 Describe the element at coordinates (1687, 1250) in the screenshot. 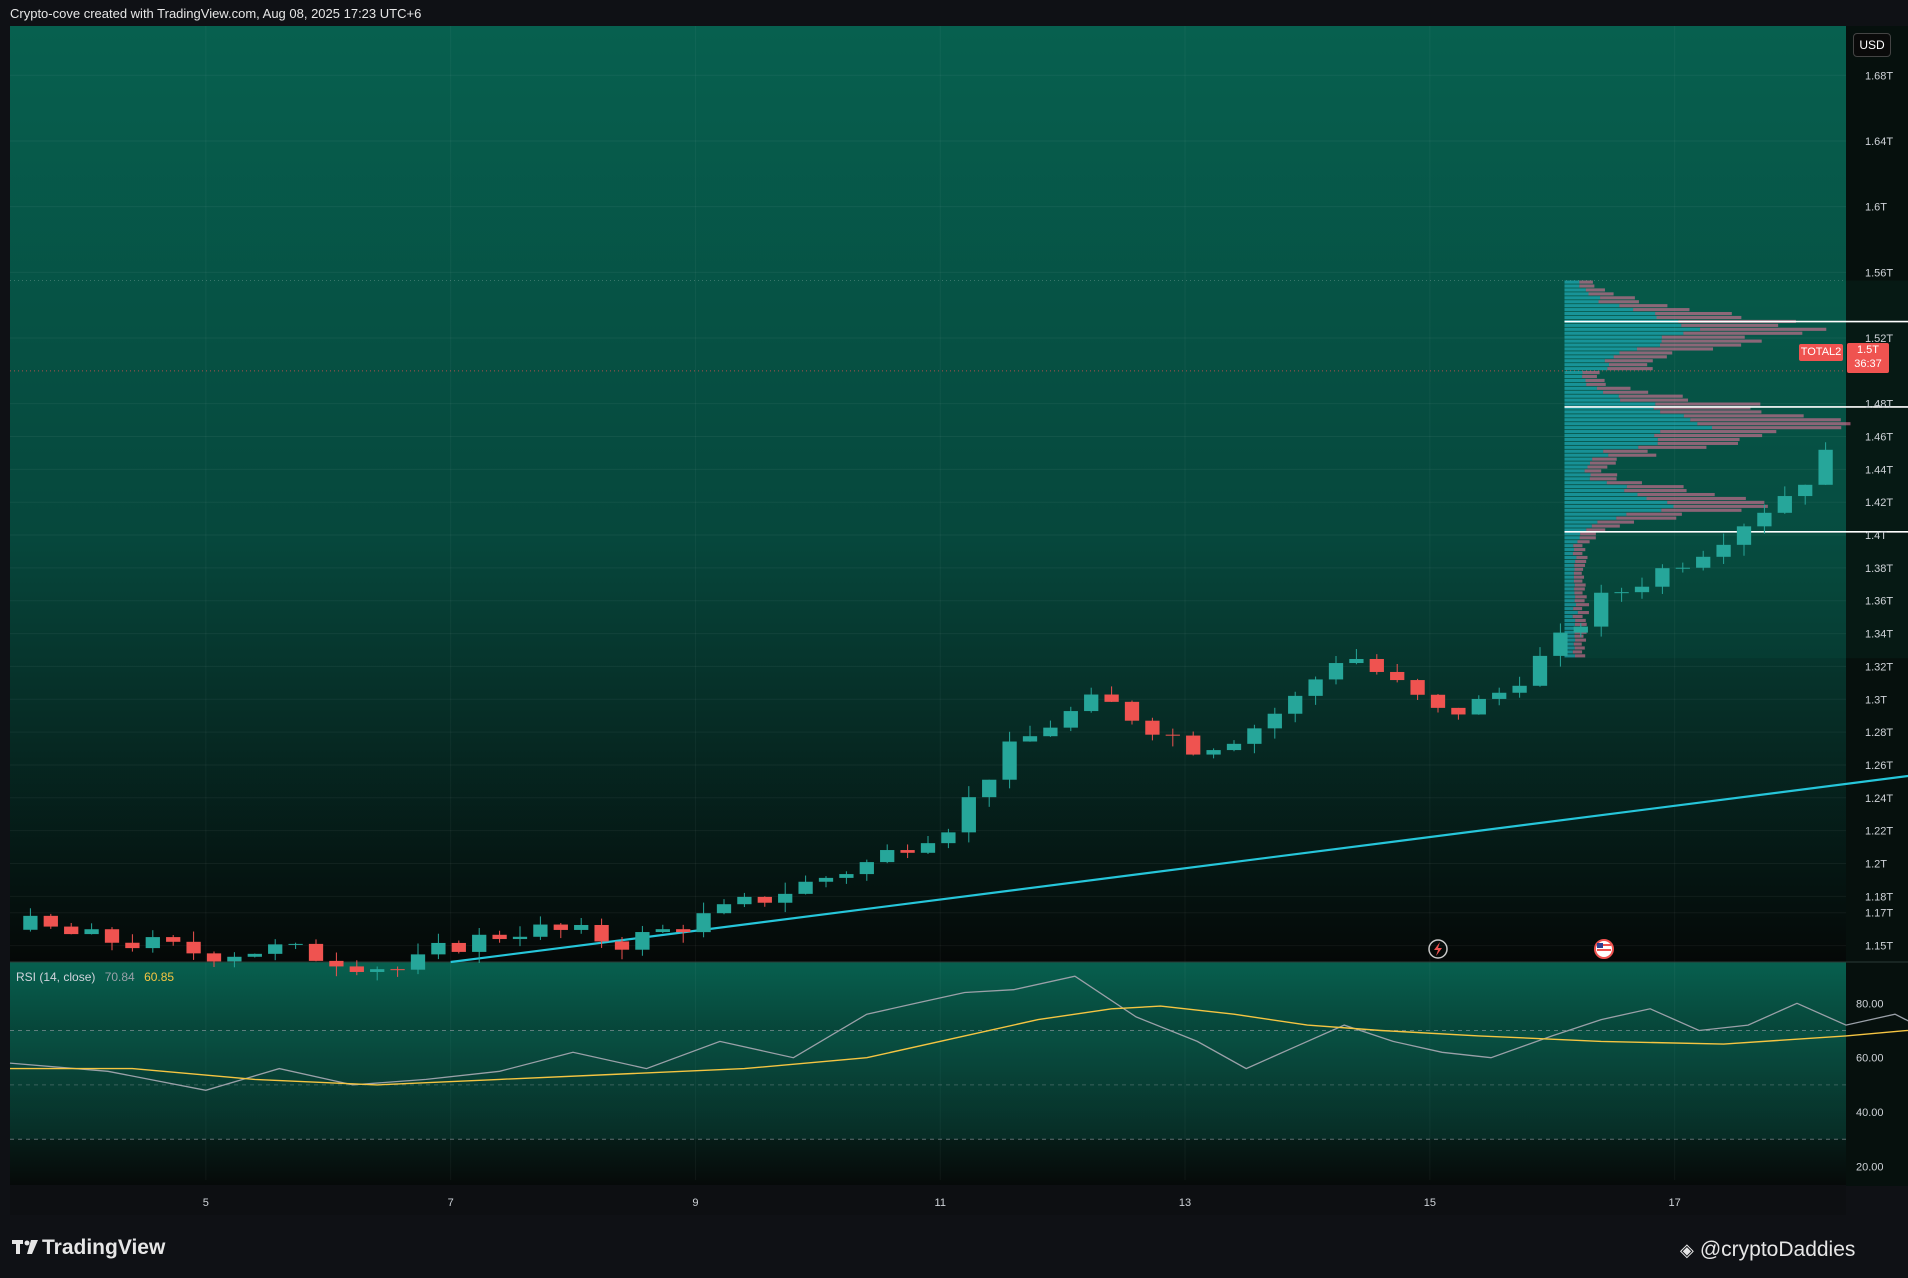

I see `diamond-icon: ◈` at that location.